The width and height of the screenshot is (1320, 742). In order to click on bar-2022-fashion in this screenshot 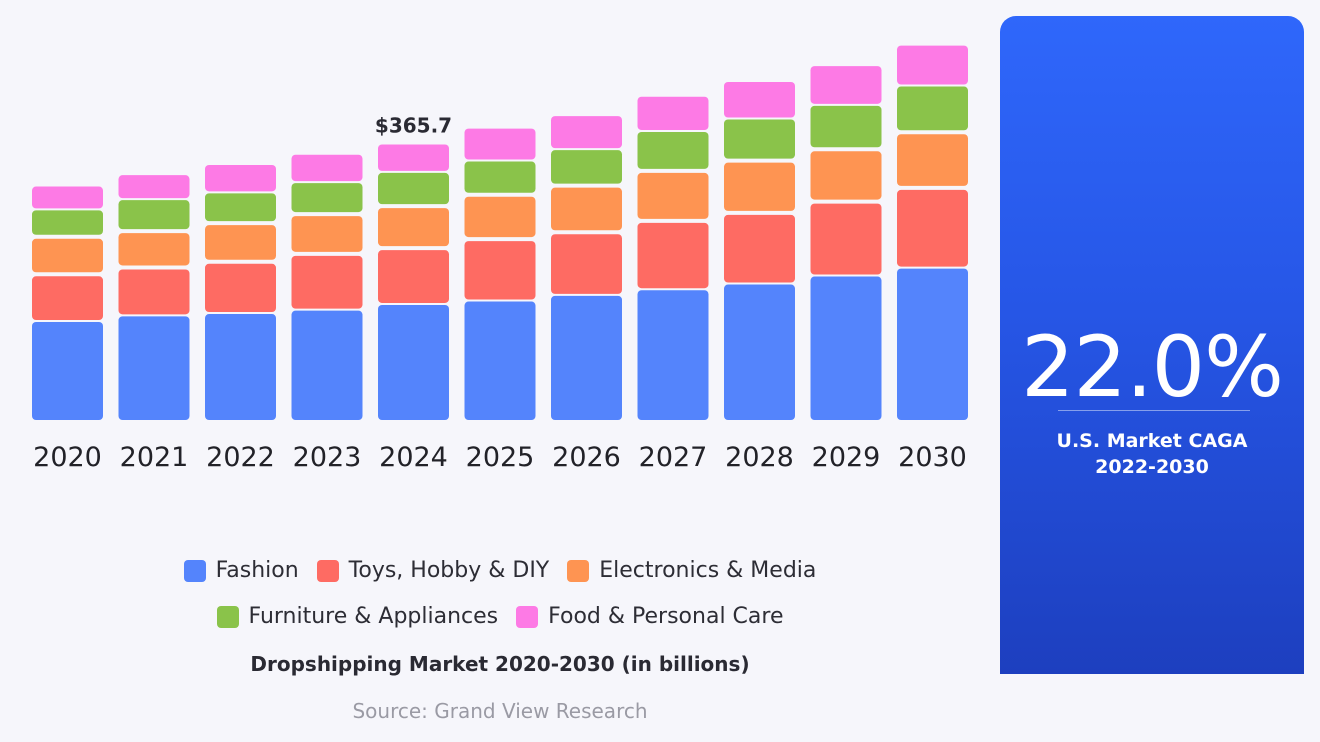, I will do `click(240, 367)`.